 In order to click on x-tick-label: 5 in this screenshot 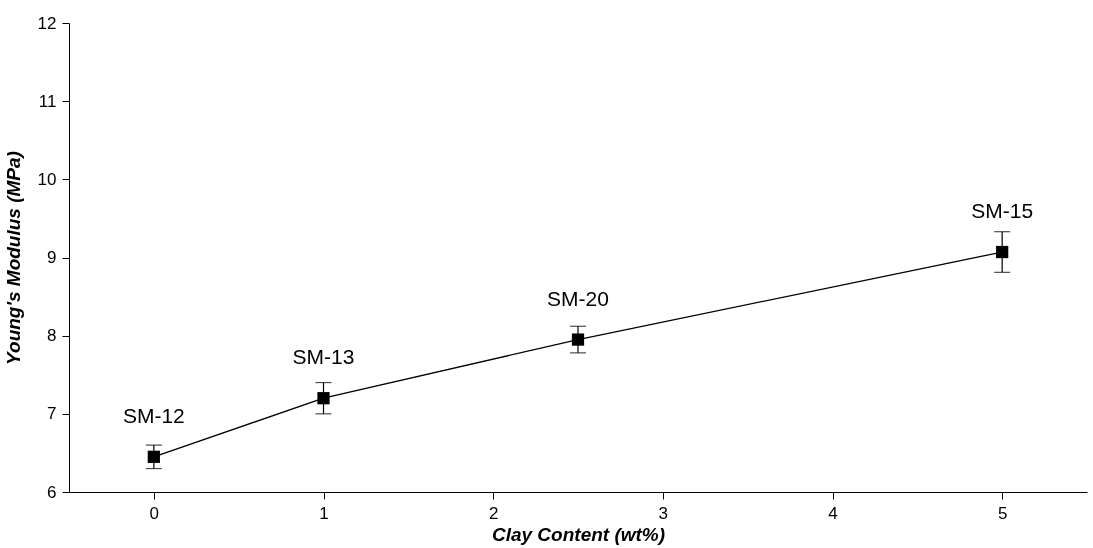, I will do `click(1002, 513)`.